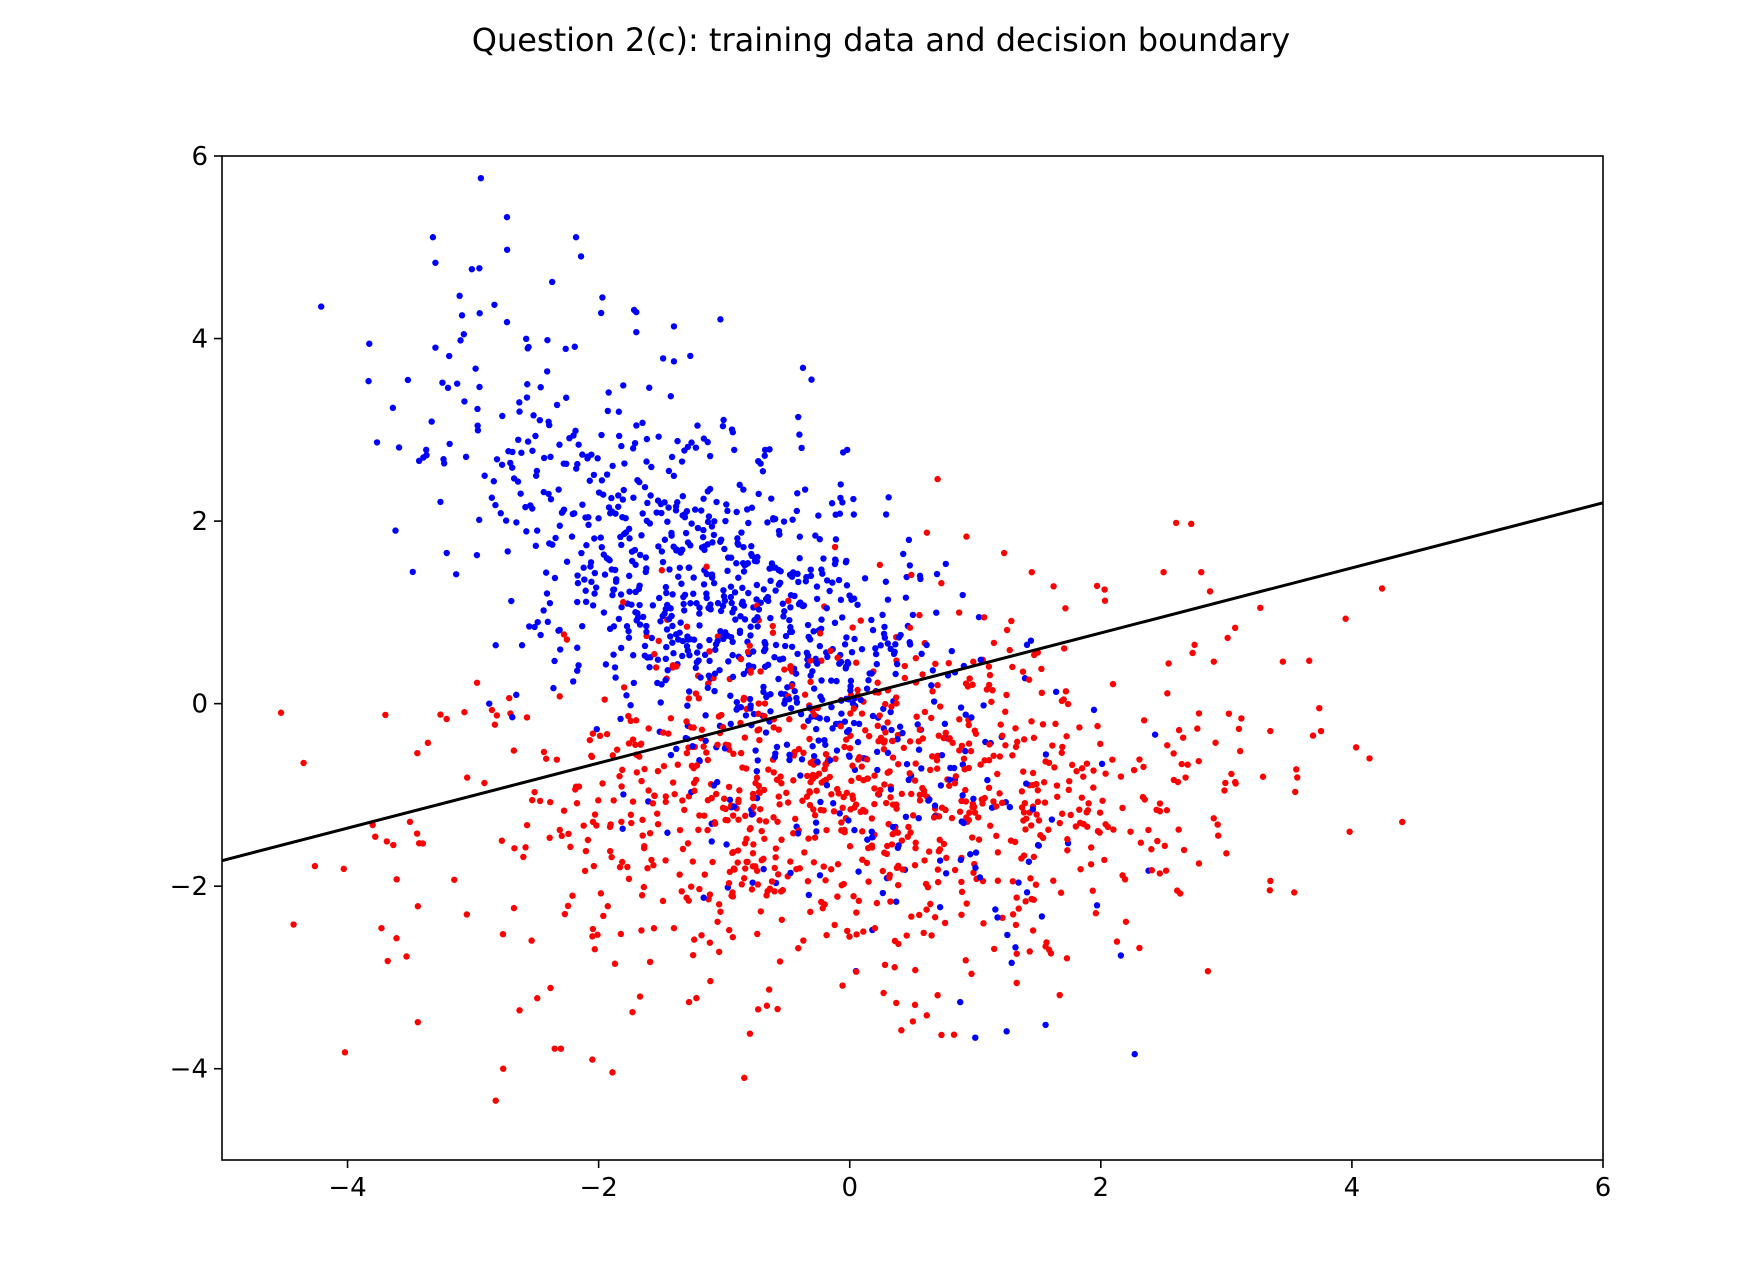 This screenshot has height=1288, width=1762. What do you see at coordinates (199, 157) in the screenshot?
I see `y-tick-label: 6` at bounding box center [199, 157].